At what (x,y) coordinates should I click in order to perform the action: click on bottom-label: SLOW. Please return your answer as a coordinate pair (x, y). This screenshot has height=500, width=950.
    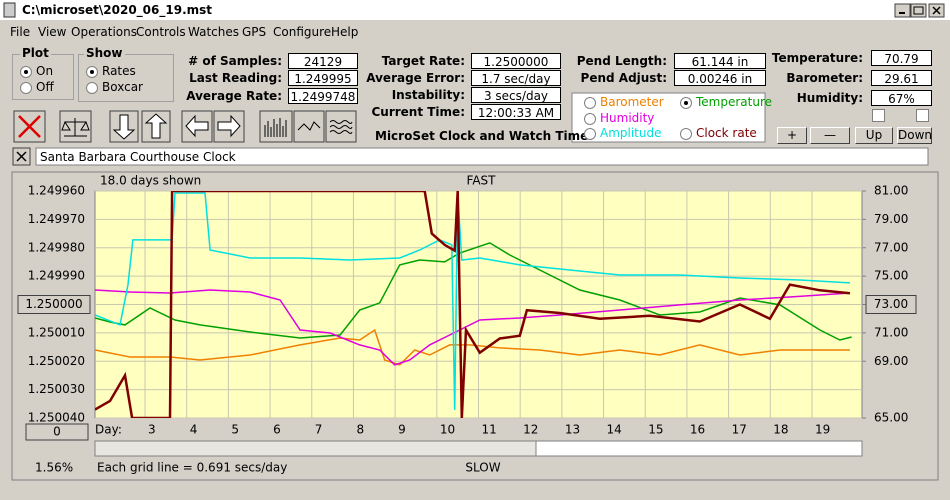
    Looking at the image, I should click on (482, 468).